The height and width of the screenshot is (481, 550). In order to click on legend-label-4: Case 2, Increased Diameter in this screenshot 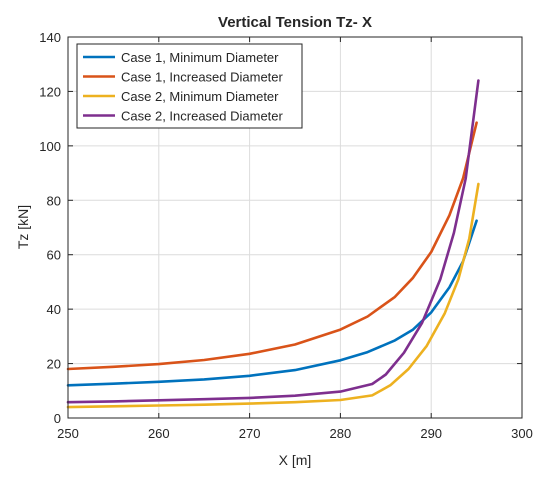, I will do `click(202, 116)`.